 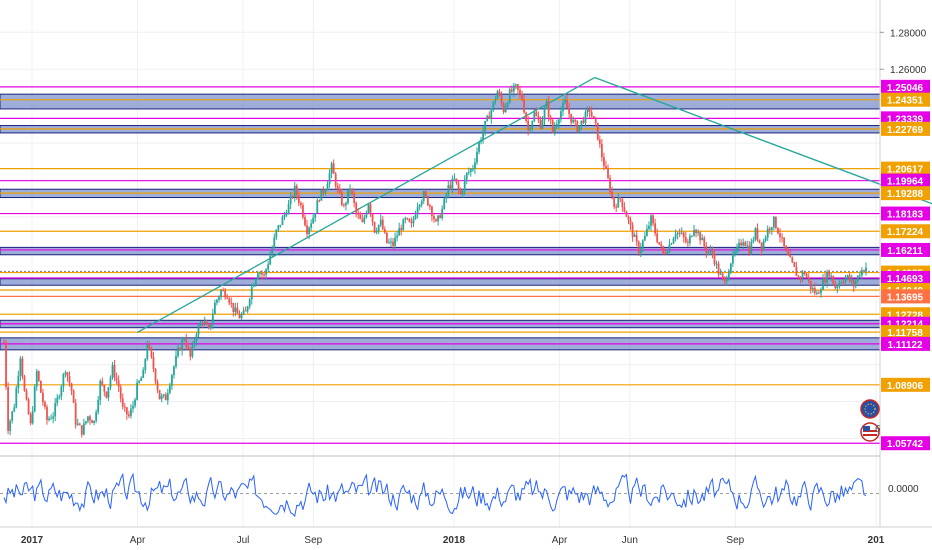 What do you see at coordinates (870, 432) in the screenshot?
I see `flag-us-icon` at bounding box center [870, 432].